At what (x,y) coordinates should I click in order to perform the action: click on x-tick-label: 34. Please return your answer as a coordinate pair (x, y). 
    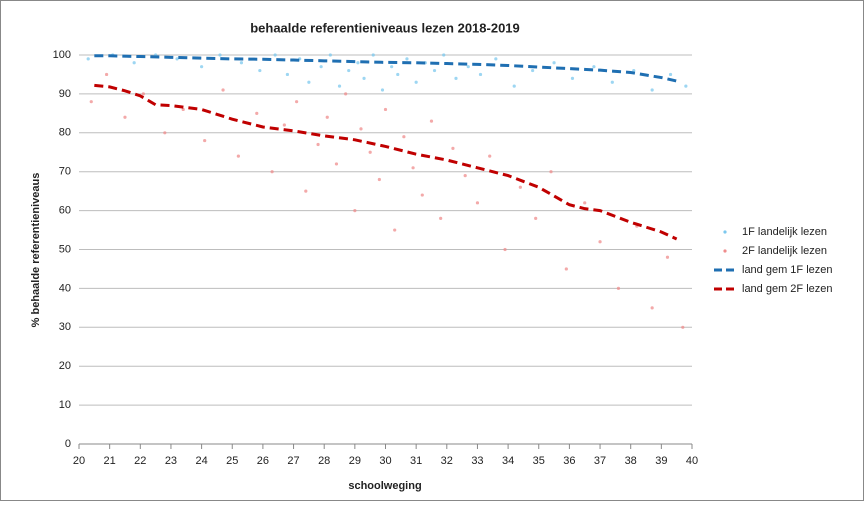
    Looking at the image, I should click on (508, 461).